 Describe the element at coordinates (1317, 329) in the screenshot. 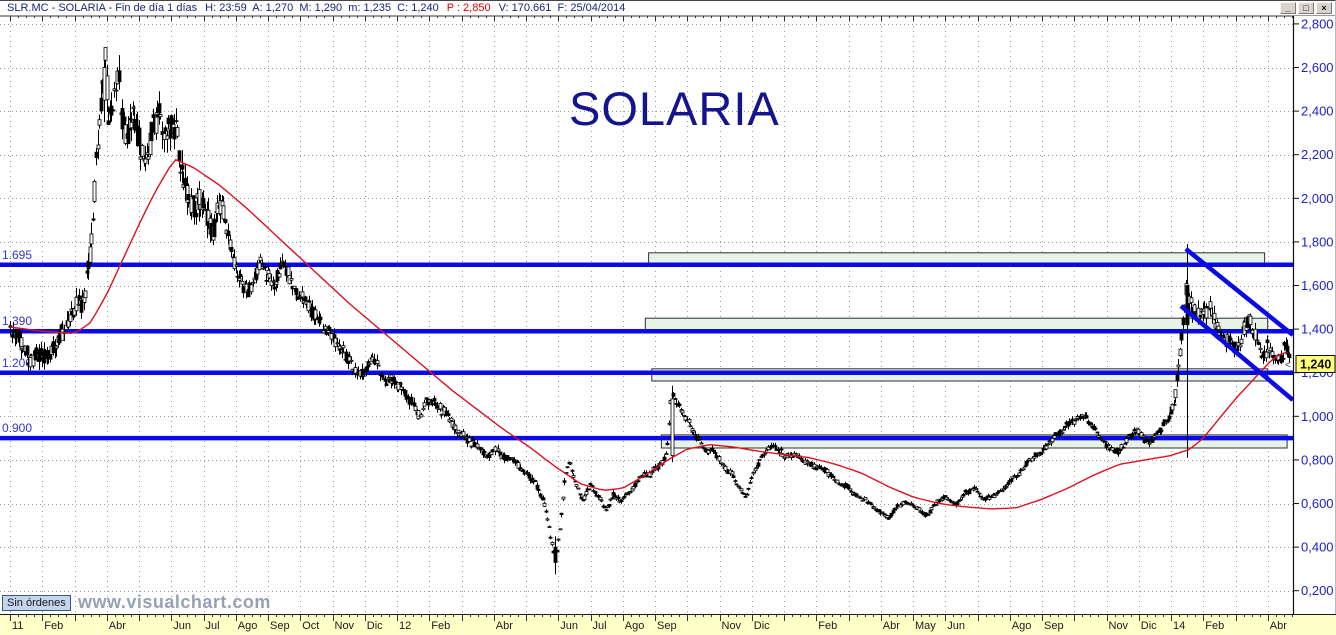

I see `price-axis-label: 1,400` at that location.